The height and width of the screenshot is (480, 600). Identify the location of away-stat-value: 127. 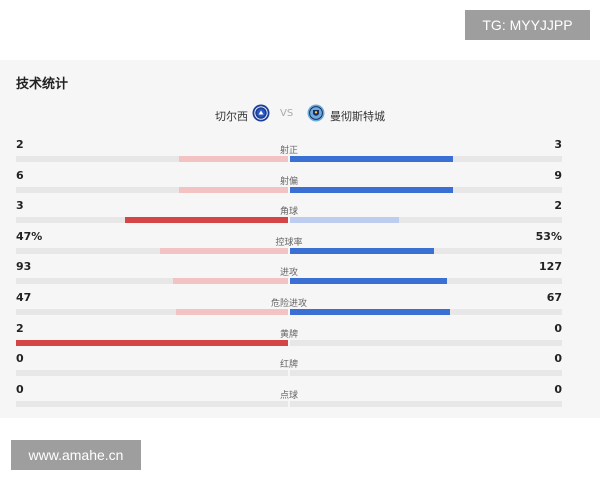
(550, 267).